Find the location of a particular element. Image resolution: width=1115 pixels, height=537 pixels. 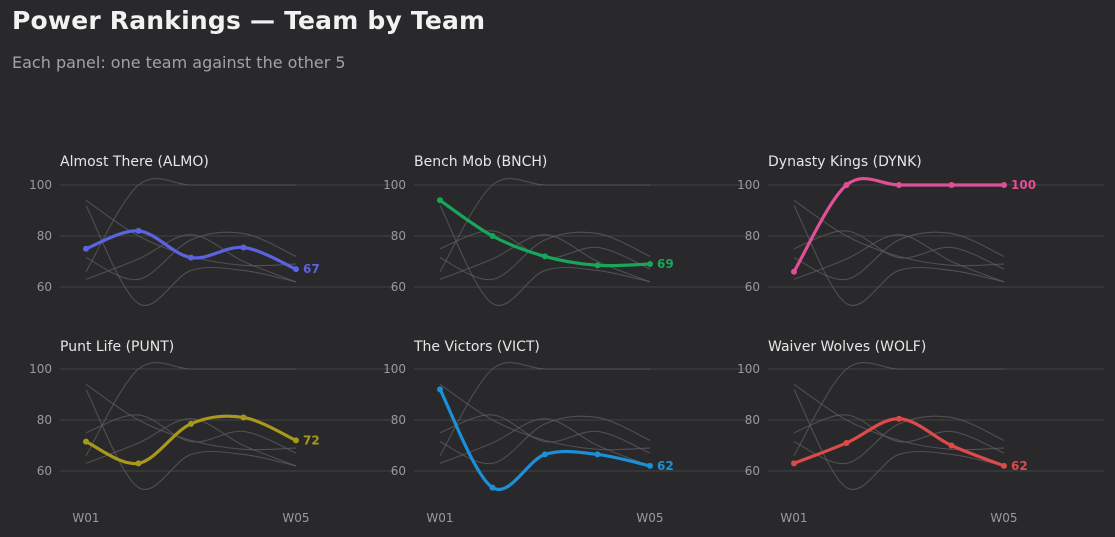

panel-vict: The Victors (VICT) 60 80 100 62 W01 W05 is located at coordinates (566, 432).